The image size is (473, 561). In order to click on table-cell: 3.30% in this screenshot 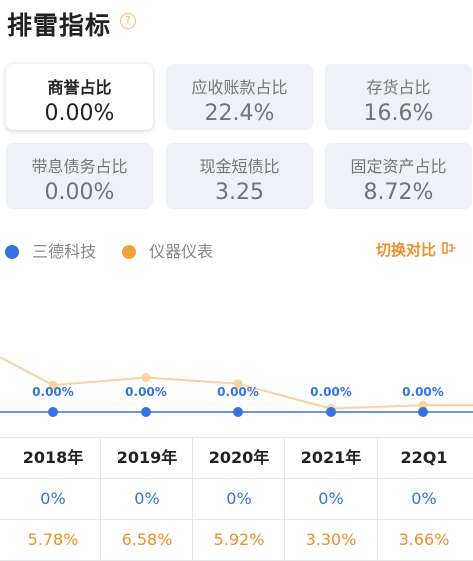, I will do `click(330, 540)`.